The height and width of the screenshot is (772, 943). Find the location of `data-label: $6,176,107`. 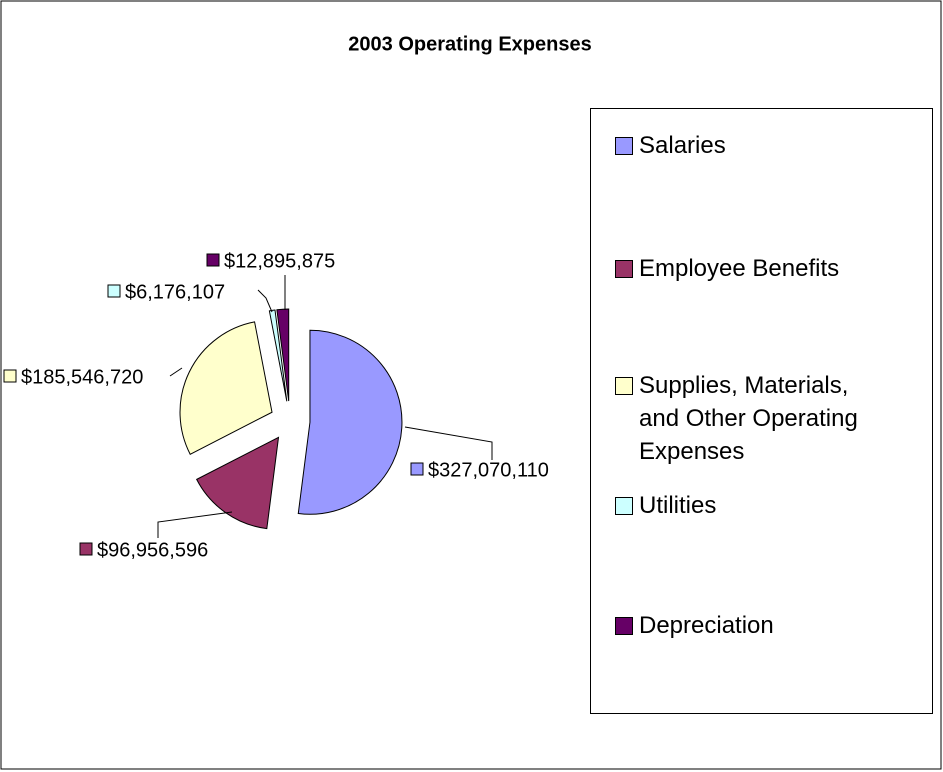

data-label: $6,176,107 is located at coordinates (175, 292).